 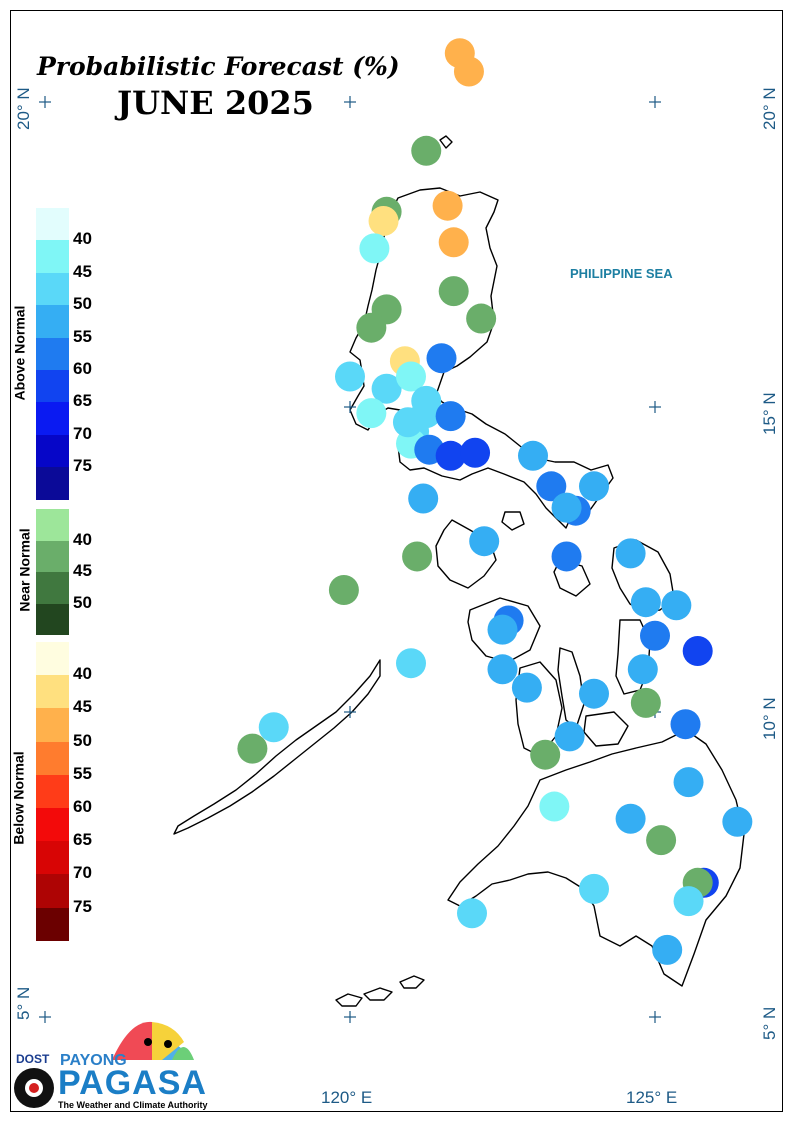 I want to click on legend-tick-below: 60, so click(x=82, y=806).